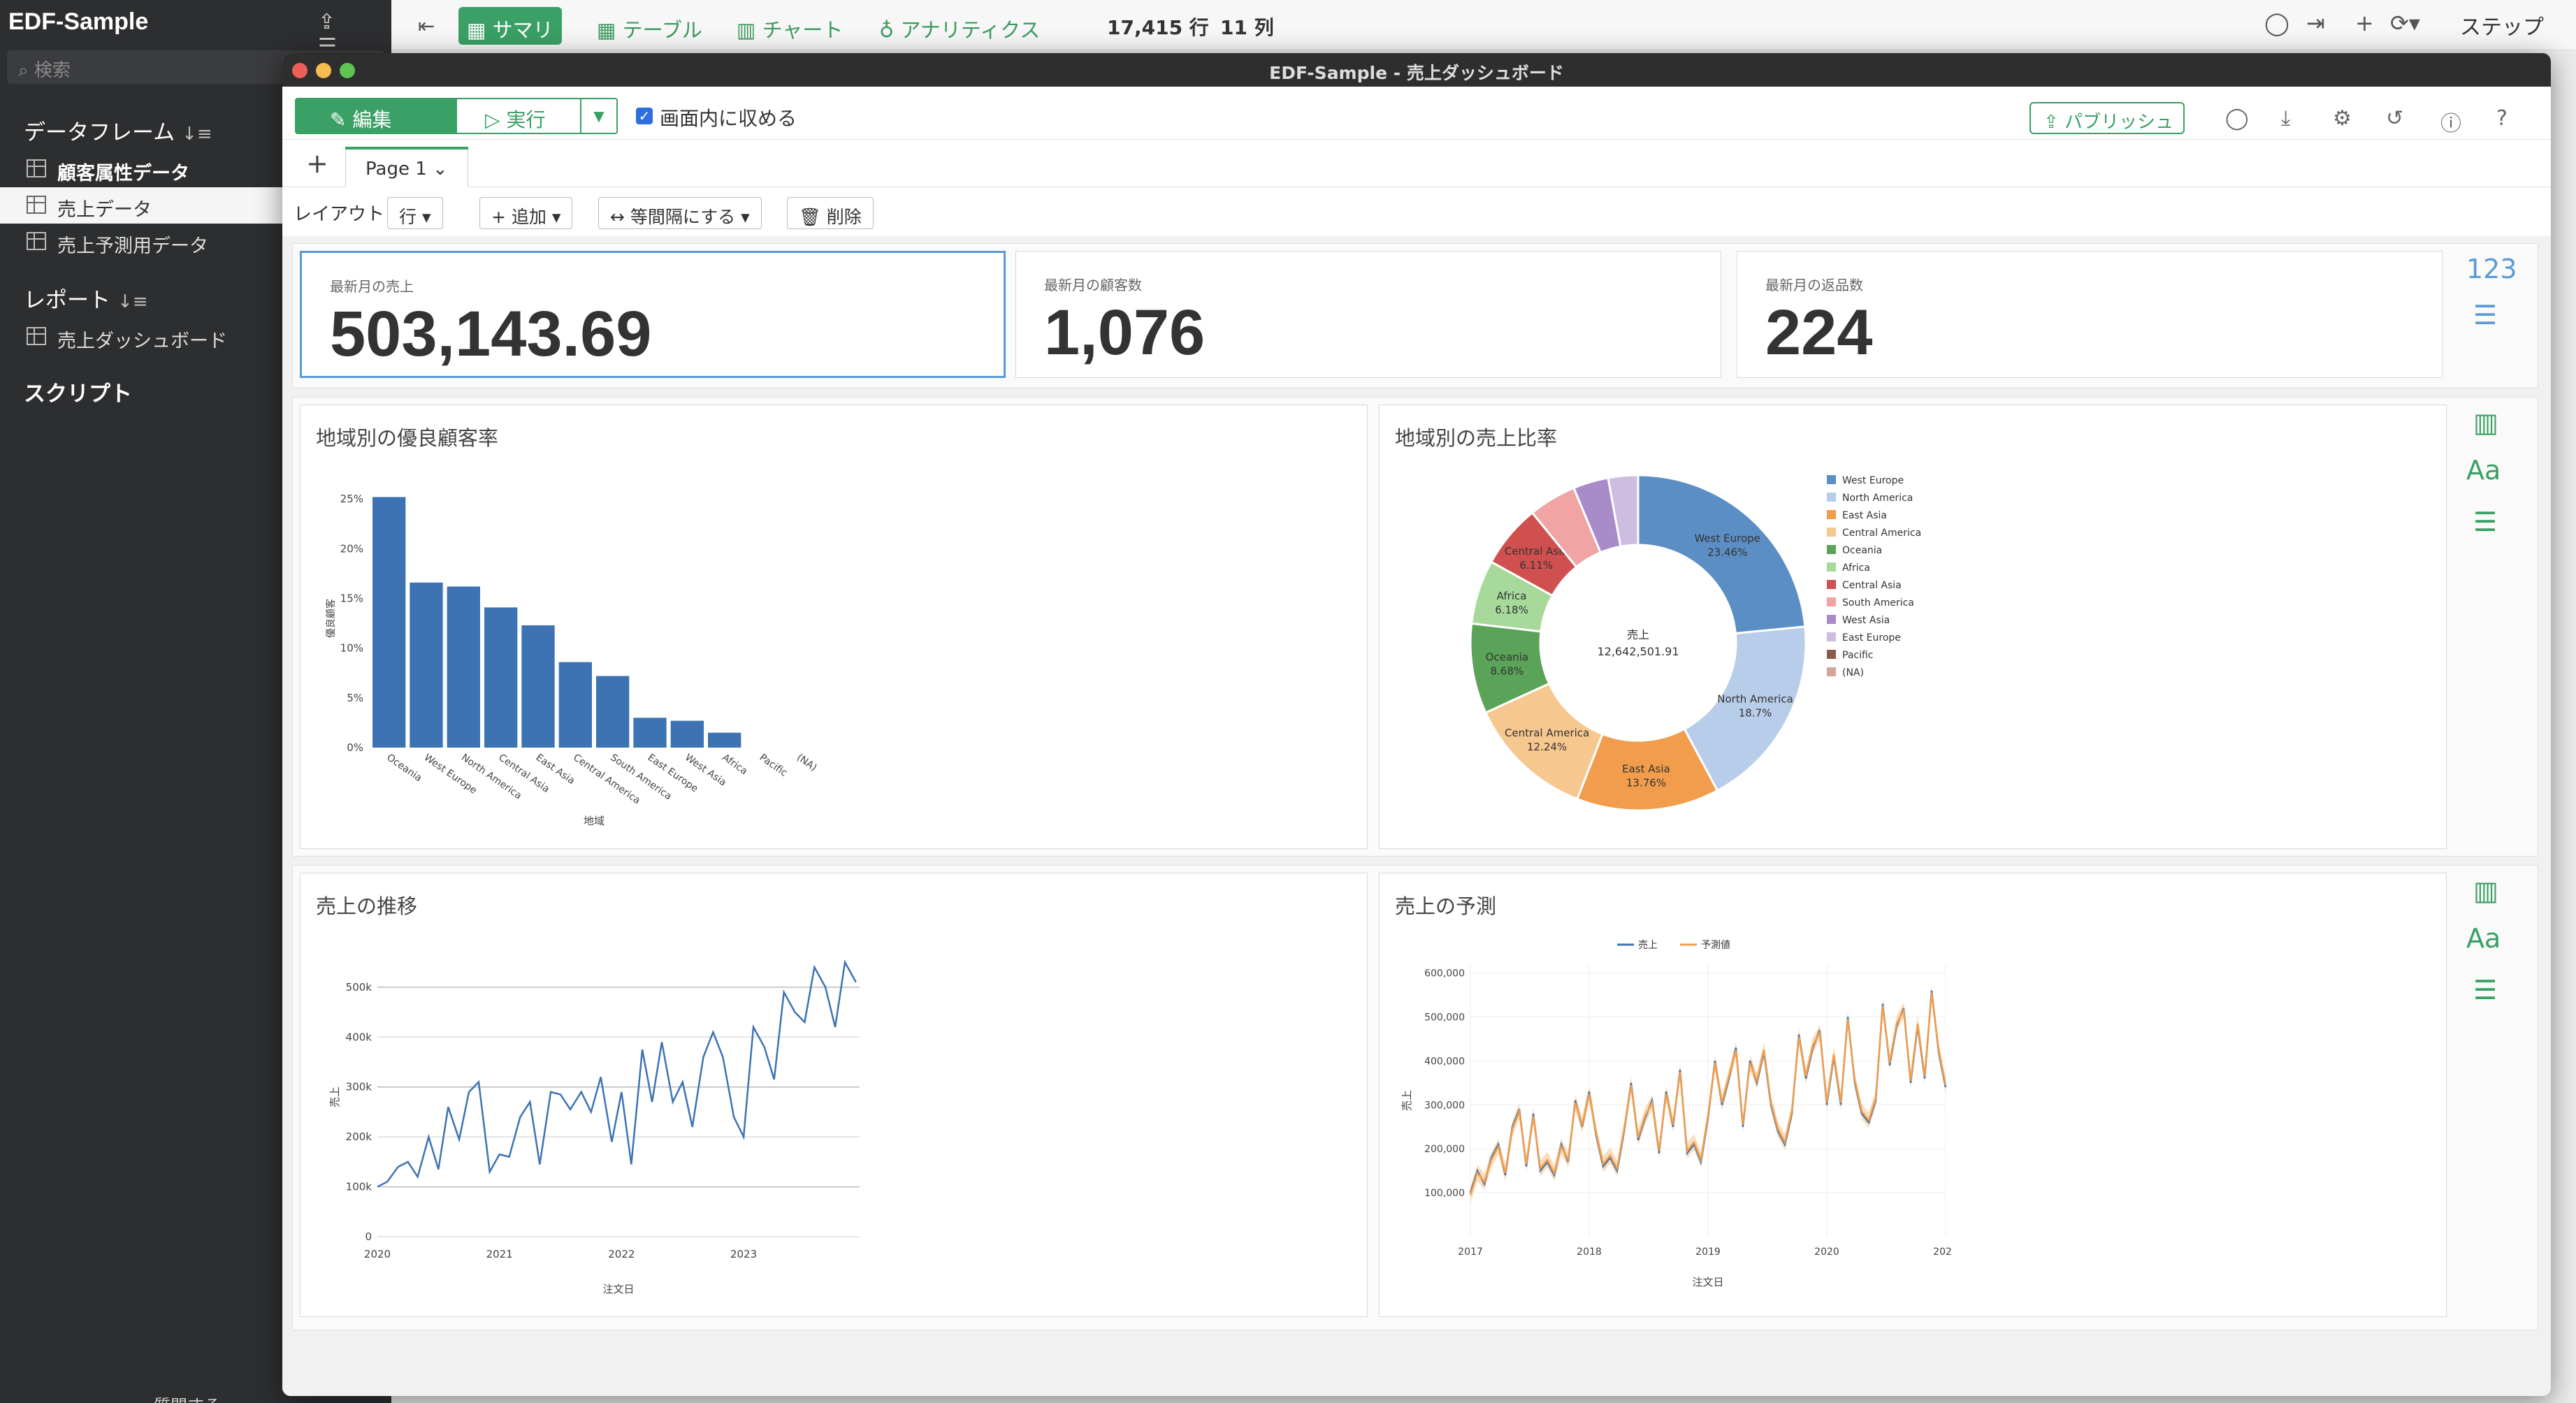  What do you see at coordinates (2491, 269) in the screenshot?
I see `number-tool-icon: 123` at bounding box center [2491, 269].